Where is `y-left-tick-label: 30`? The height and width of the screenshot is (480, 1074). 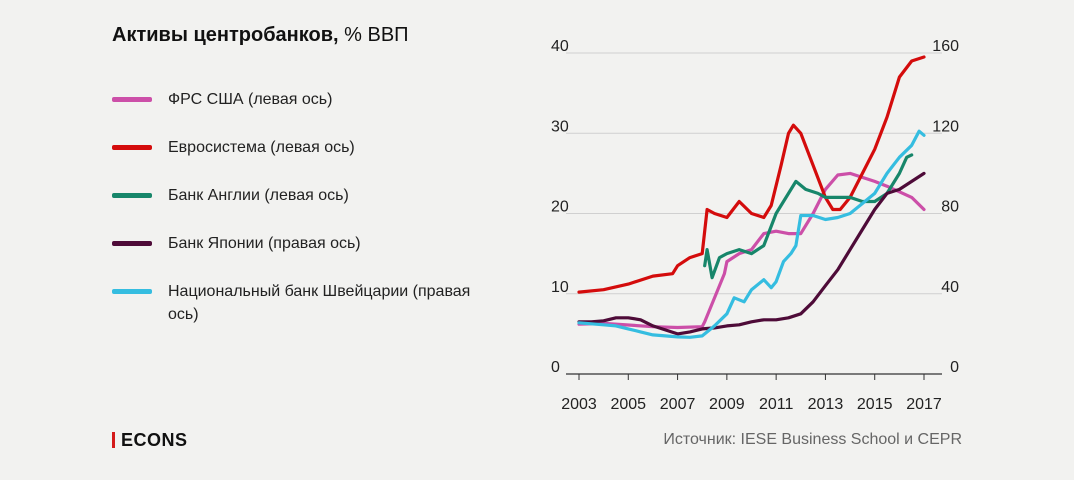 y-left-tick-label: 30 is located at coordinates (560, 126).